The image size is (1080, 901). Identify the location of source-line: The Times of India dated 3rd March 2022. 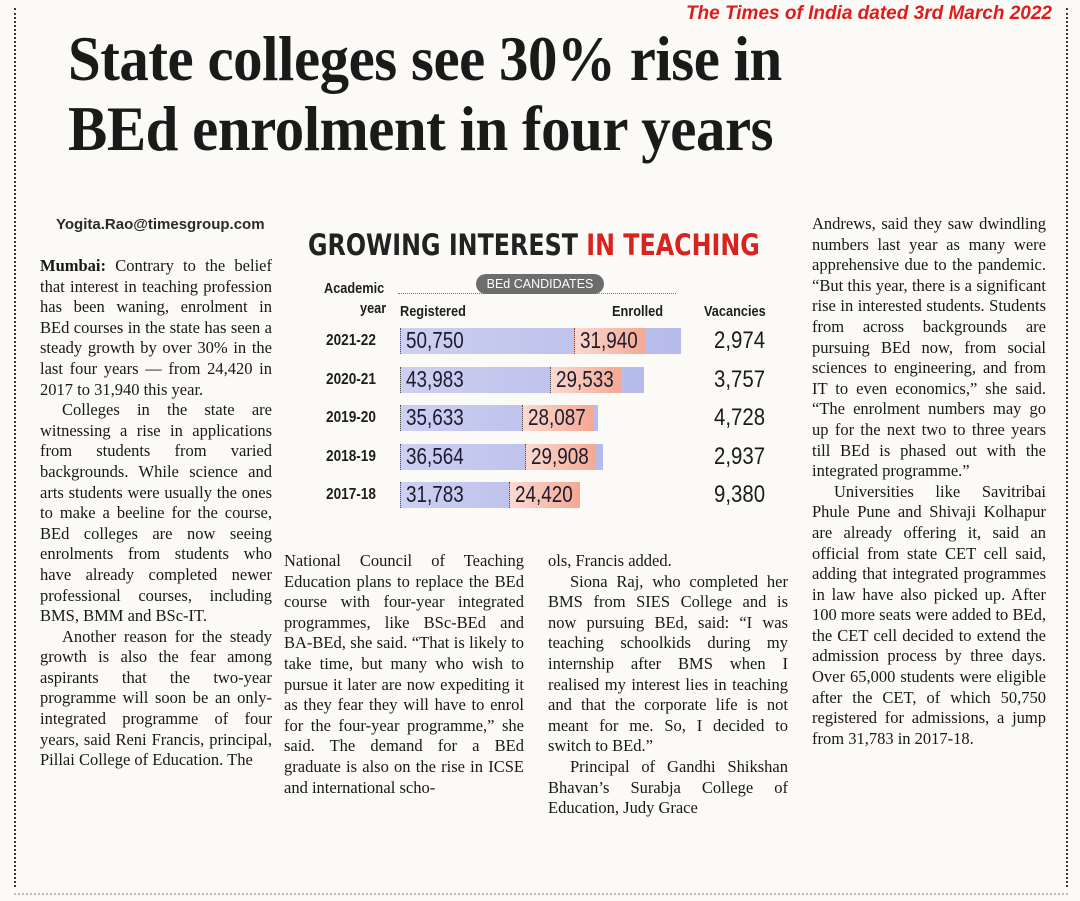
(868, 13).